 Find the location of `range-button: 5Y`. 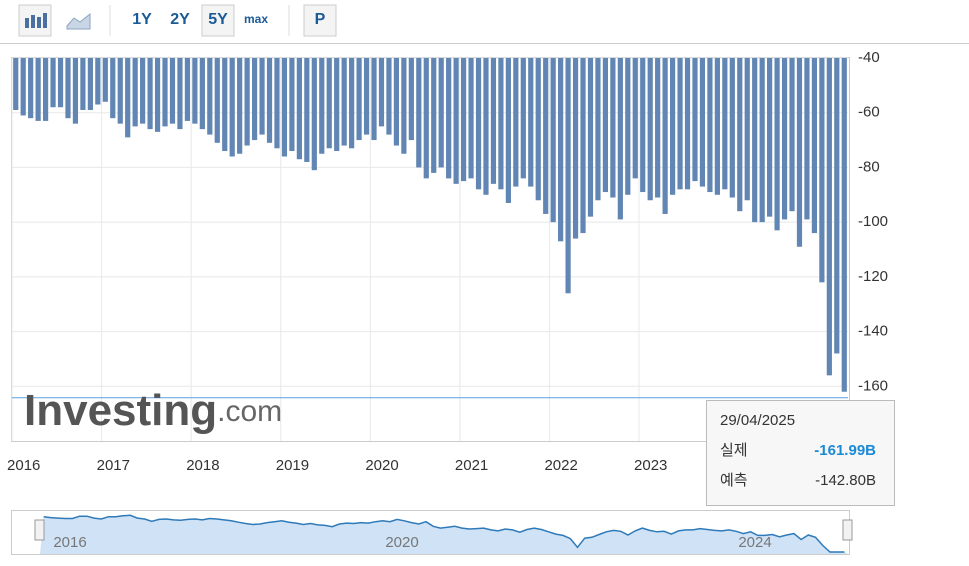

range-button: 5Y is located at coordinates (218, 19).